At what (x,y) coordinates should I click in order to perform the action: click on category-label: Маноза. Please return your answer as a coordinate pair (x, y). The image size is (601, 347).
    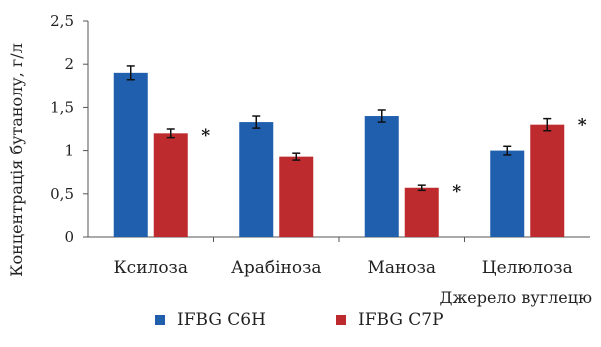
    Looking at the image, I should click on (401, 268).